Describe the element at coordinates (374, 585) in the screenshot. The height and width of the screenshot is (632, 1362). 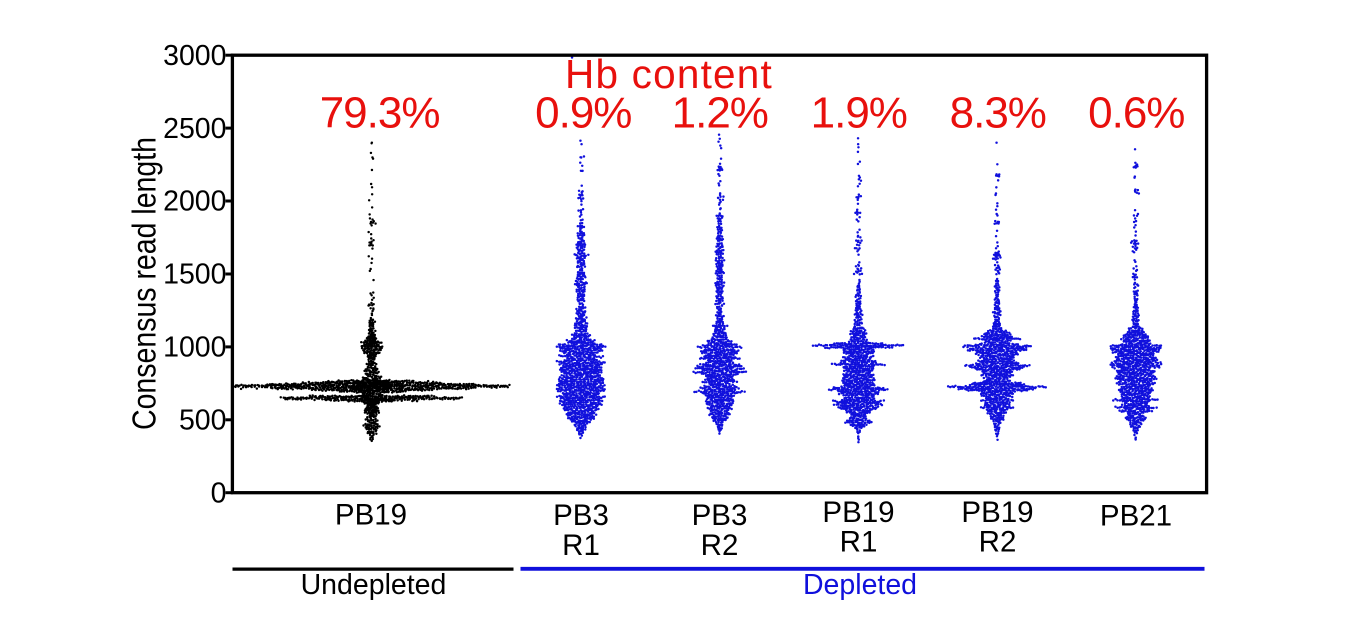
I see `svg-text: Undepleted` at that location.